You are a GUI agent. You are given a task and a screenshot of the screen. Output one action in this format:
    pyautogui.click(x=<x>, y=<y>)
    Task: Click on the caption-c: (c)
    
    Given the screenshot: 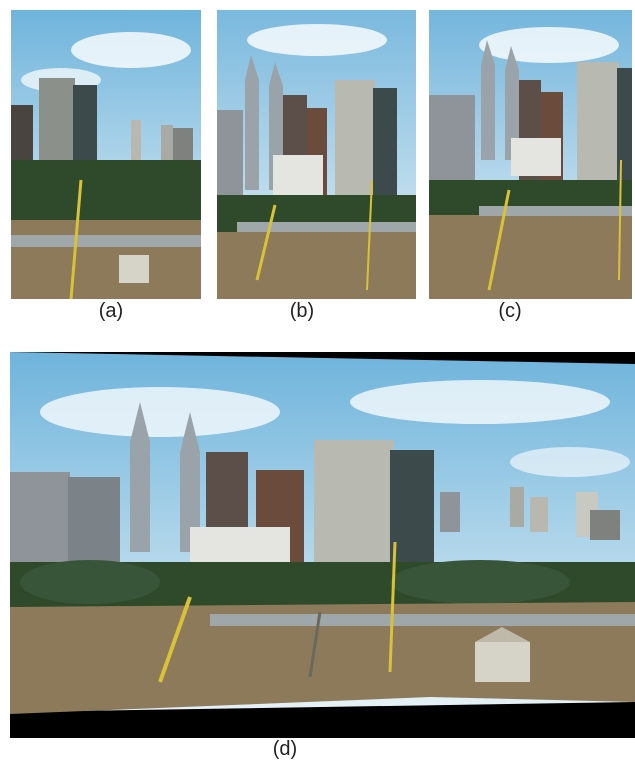 What is the action you would take?
    pyautogui.click(x=510, y=311)
    